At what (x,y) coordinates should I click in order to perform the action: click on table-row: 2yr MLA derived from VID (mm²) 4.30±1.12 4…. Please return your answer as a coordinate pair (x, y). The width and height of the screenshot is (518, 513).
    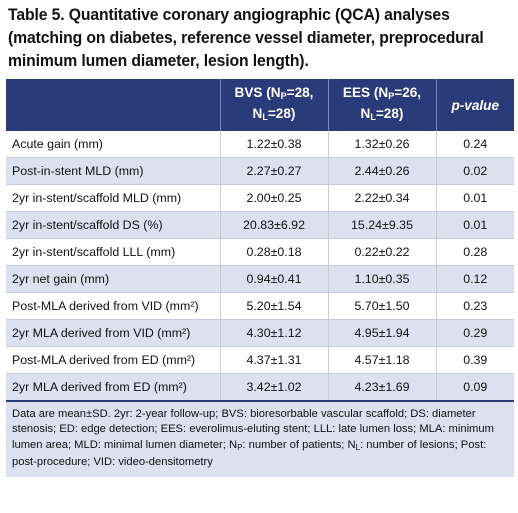
    Looking at the image, I should click on (260, 333).